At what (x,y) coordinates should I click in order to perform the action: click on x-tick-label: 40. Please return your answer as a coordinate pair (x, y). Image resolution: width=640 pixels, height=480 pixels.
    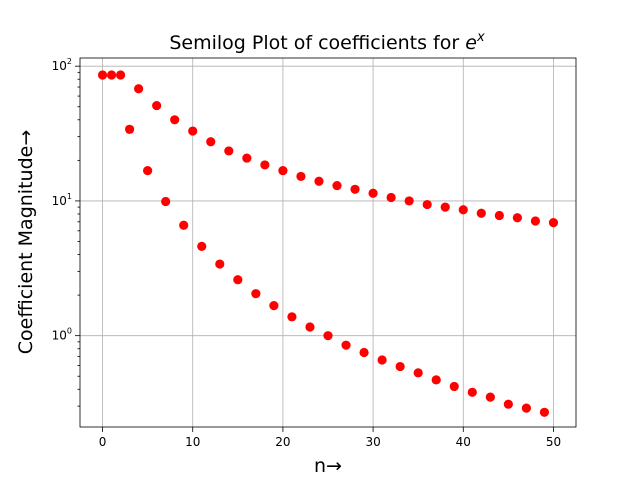
    Looking at the image, I should click on (463, 442).